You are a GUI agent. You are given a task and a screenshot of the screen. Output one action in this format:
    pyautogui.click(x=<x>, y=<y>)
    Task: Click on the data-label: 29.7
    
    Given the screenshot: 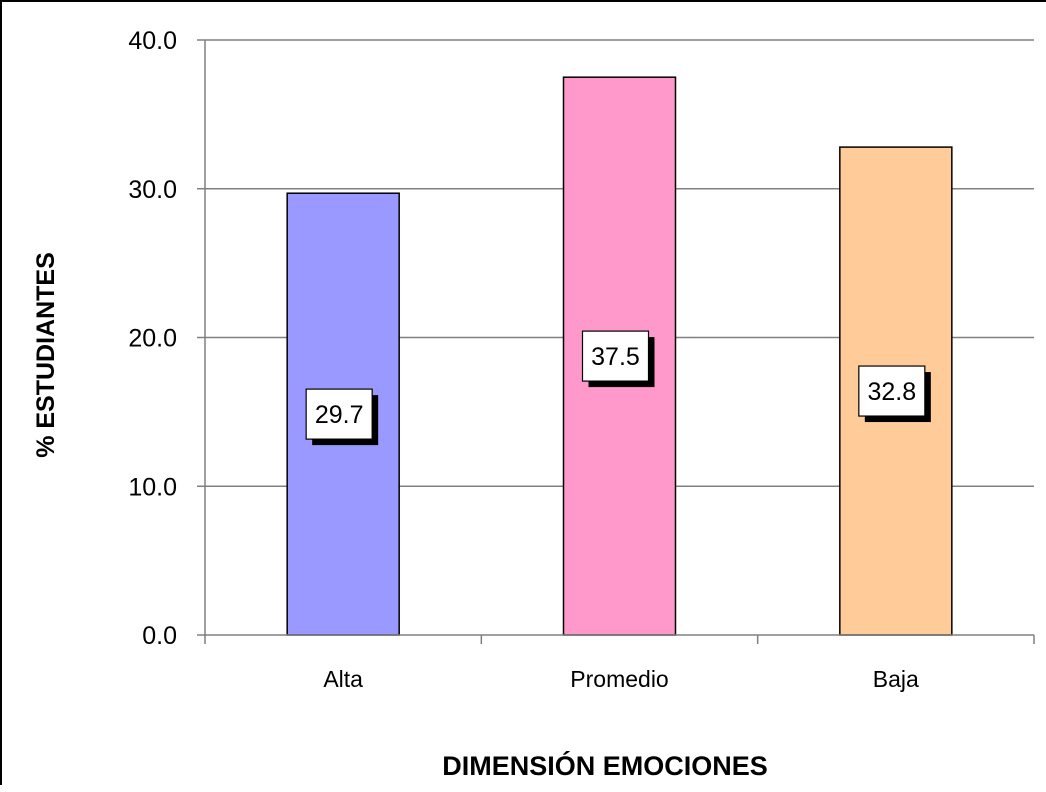 What is the action you would take?
    pyautogui.click(x=339, y=415)
    